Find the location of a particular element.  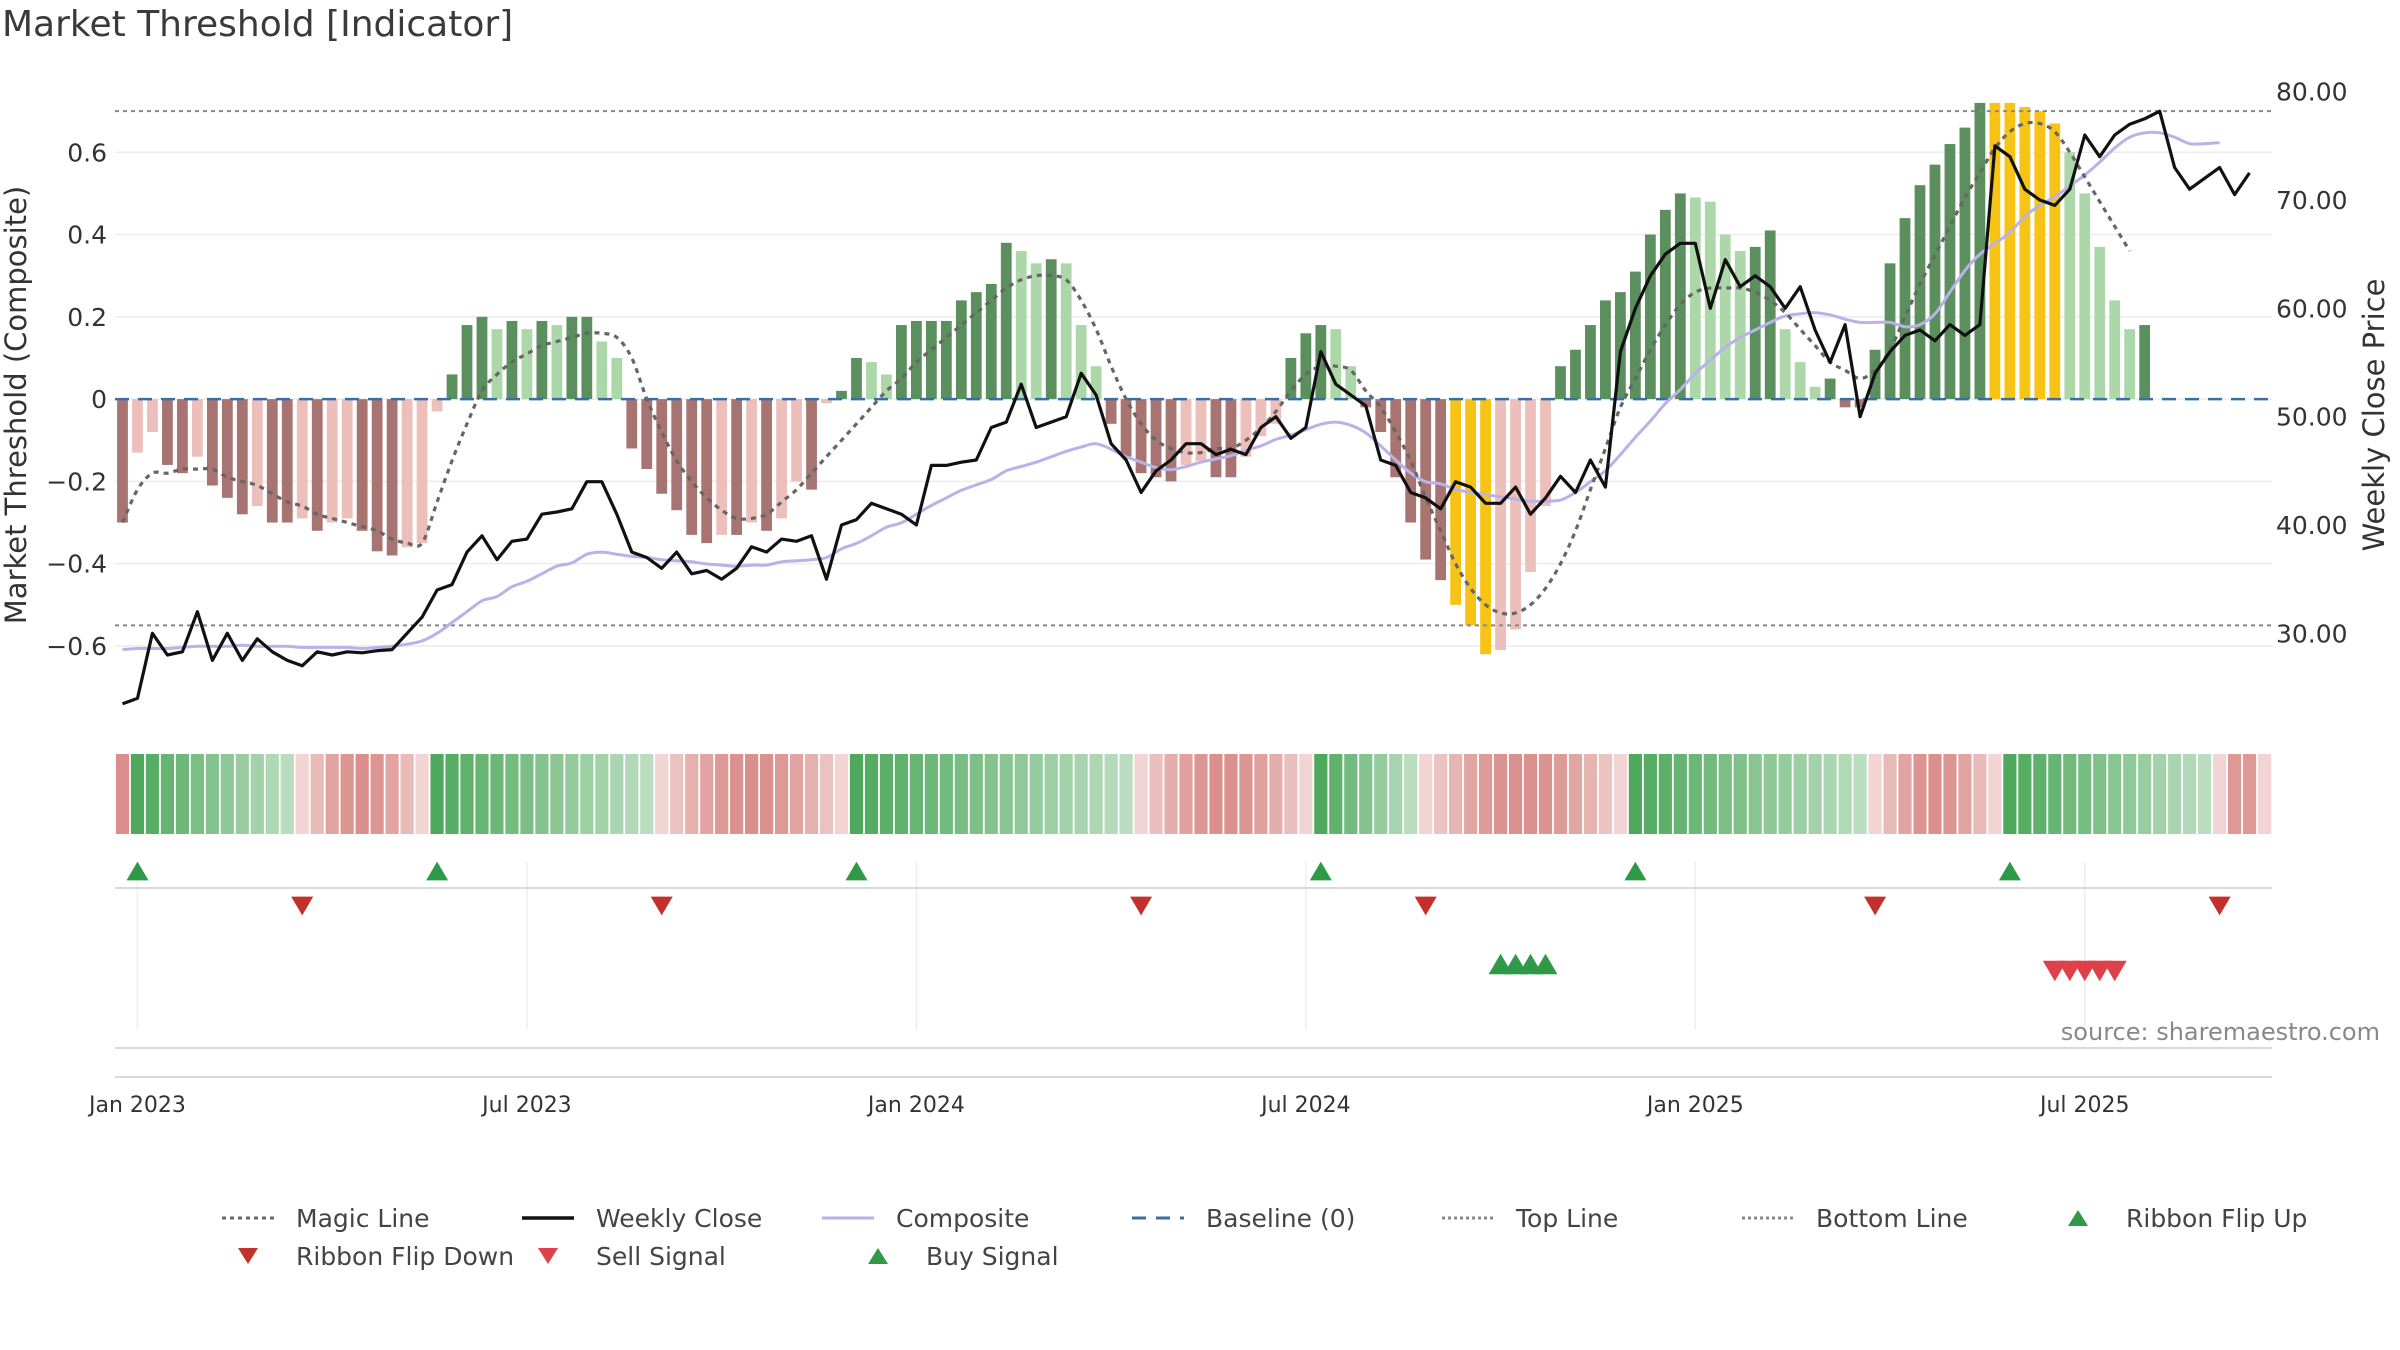

ribbon-flip-up-marker is located at coordinates (856, 871).